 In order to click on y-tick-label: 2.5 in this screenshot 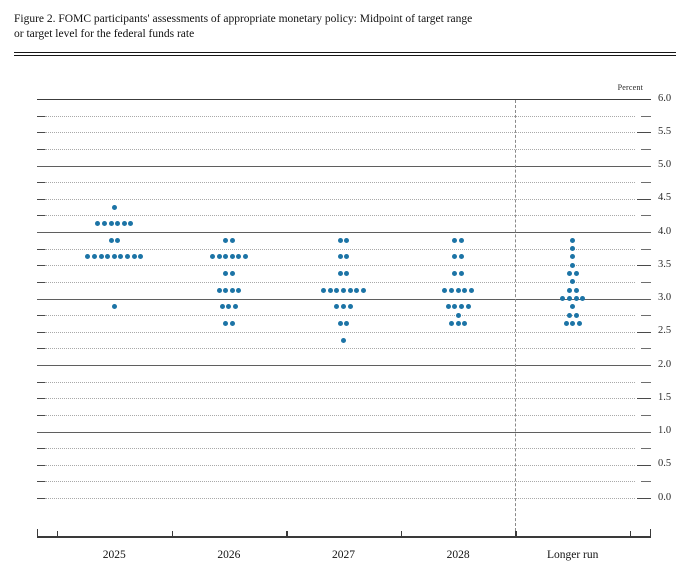, I will do `click(665, 331)`.